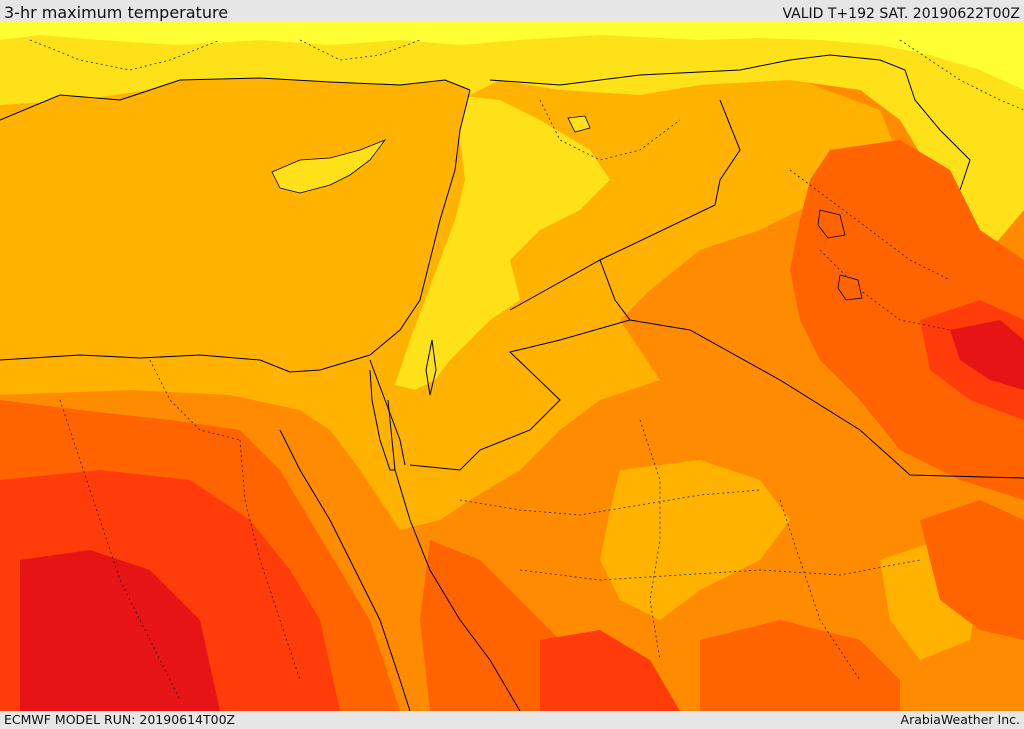  What do you see at coordinates (120, 719) in the screenshot?
I see `model-run-label: ECMWF MODEL RUN: 20190614T00Z` at bounding box center [120, 719].